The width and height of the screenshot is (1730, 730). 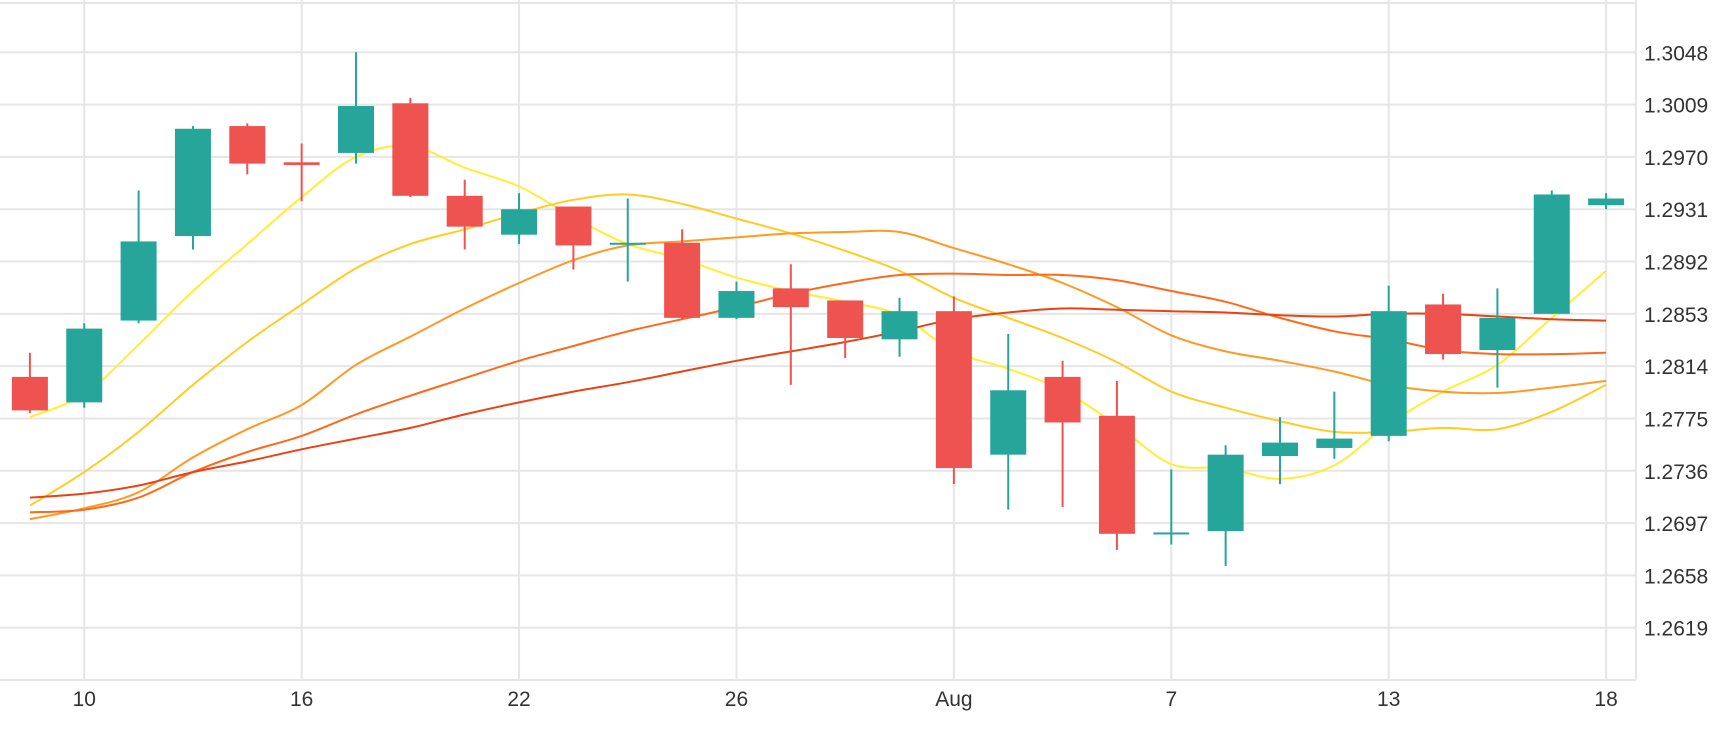 What do you see at coordinates (736, 699) in the screenshot?
I see `x-tick-label: 26` at bounding box center [736, 699].